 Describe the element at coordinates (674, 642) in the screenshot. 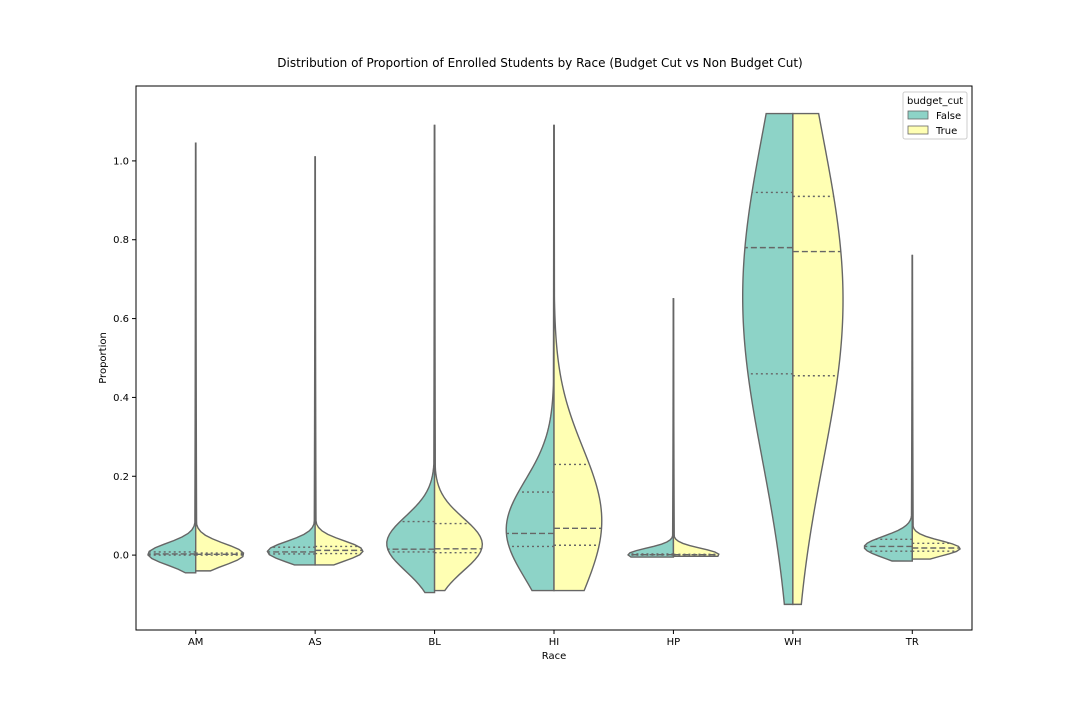

I see `x-tick-label: HP` at that location.